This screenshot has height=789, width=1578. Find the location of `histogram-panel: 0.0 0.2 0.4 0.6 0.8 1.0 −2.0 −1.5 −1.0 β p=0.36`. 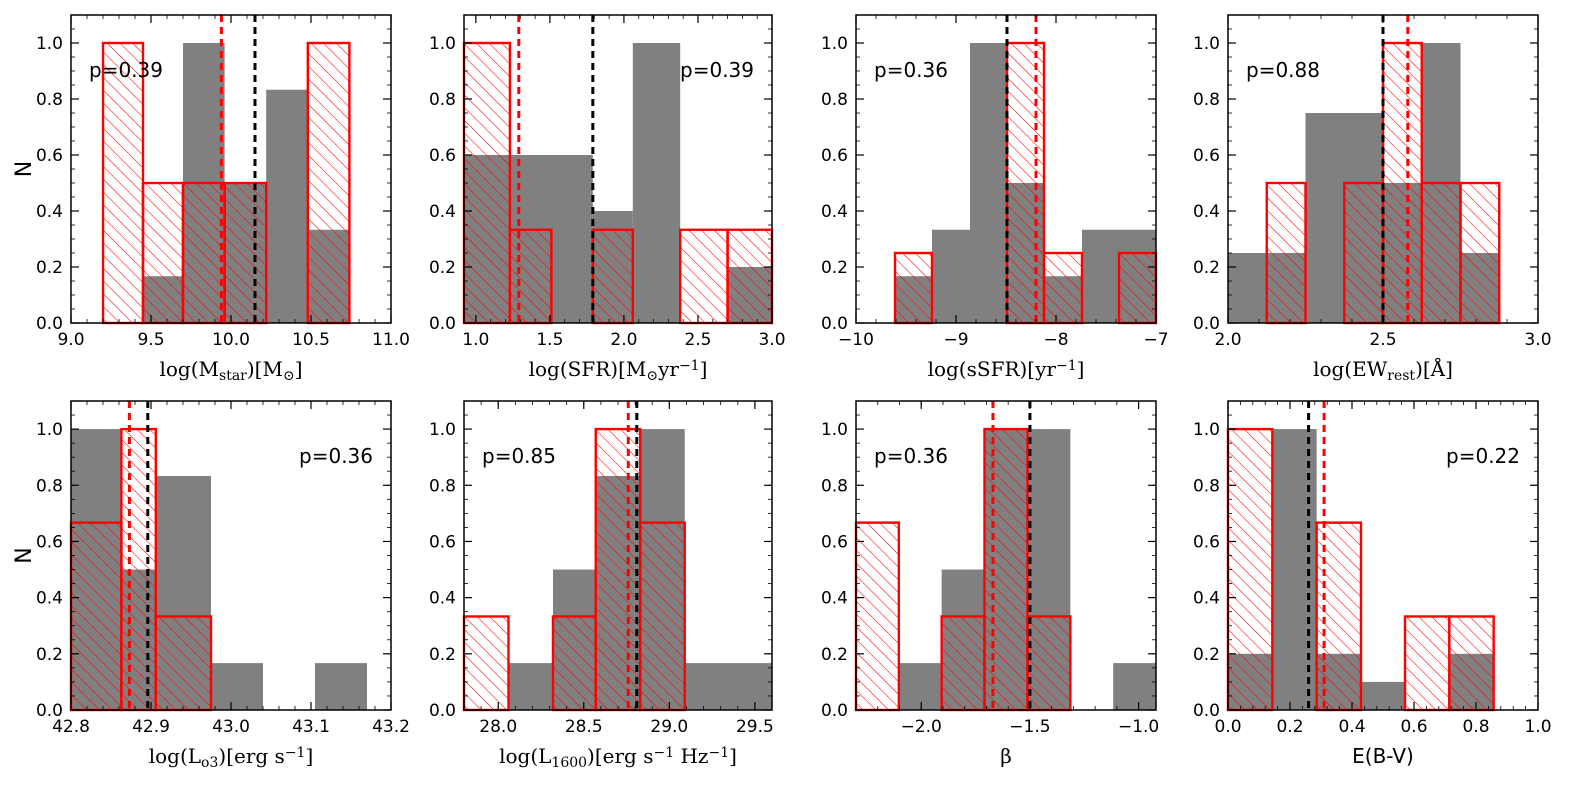

histogram-panel: 0.0 0.2 0.4 0.6 0.8 1.0 −2.0 −1.5 −1.0 β p=0.36 is located at coordinates (990, 584).